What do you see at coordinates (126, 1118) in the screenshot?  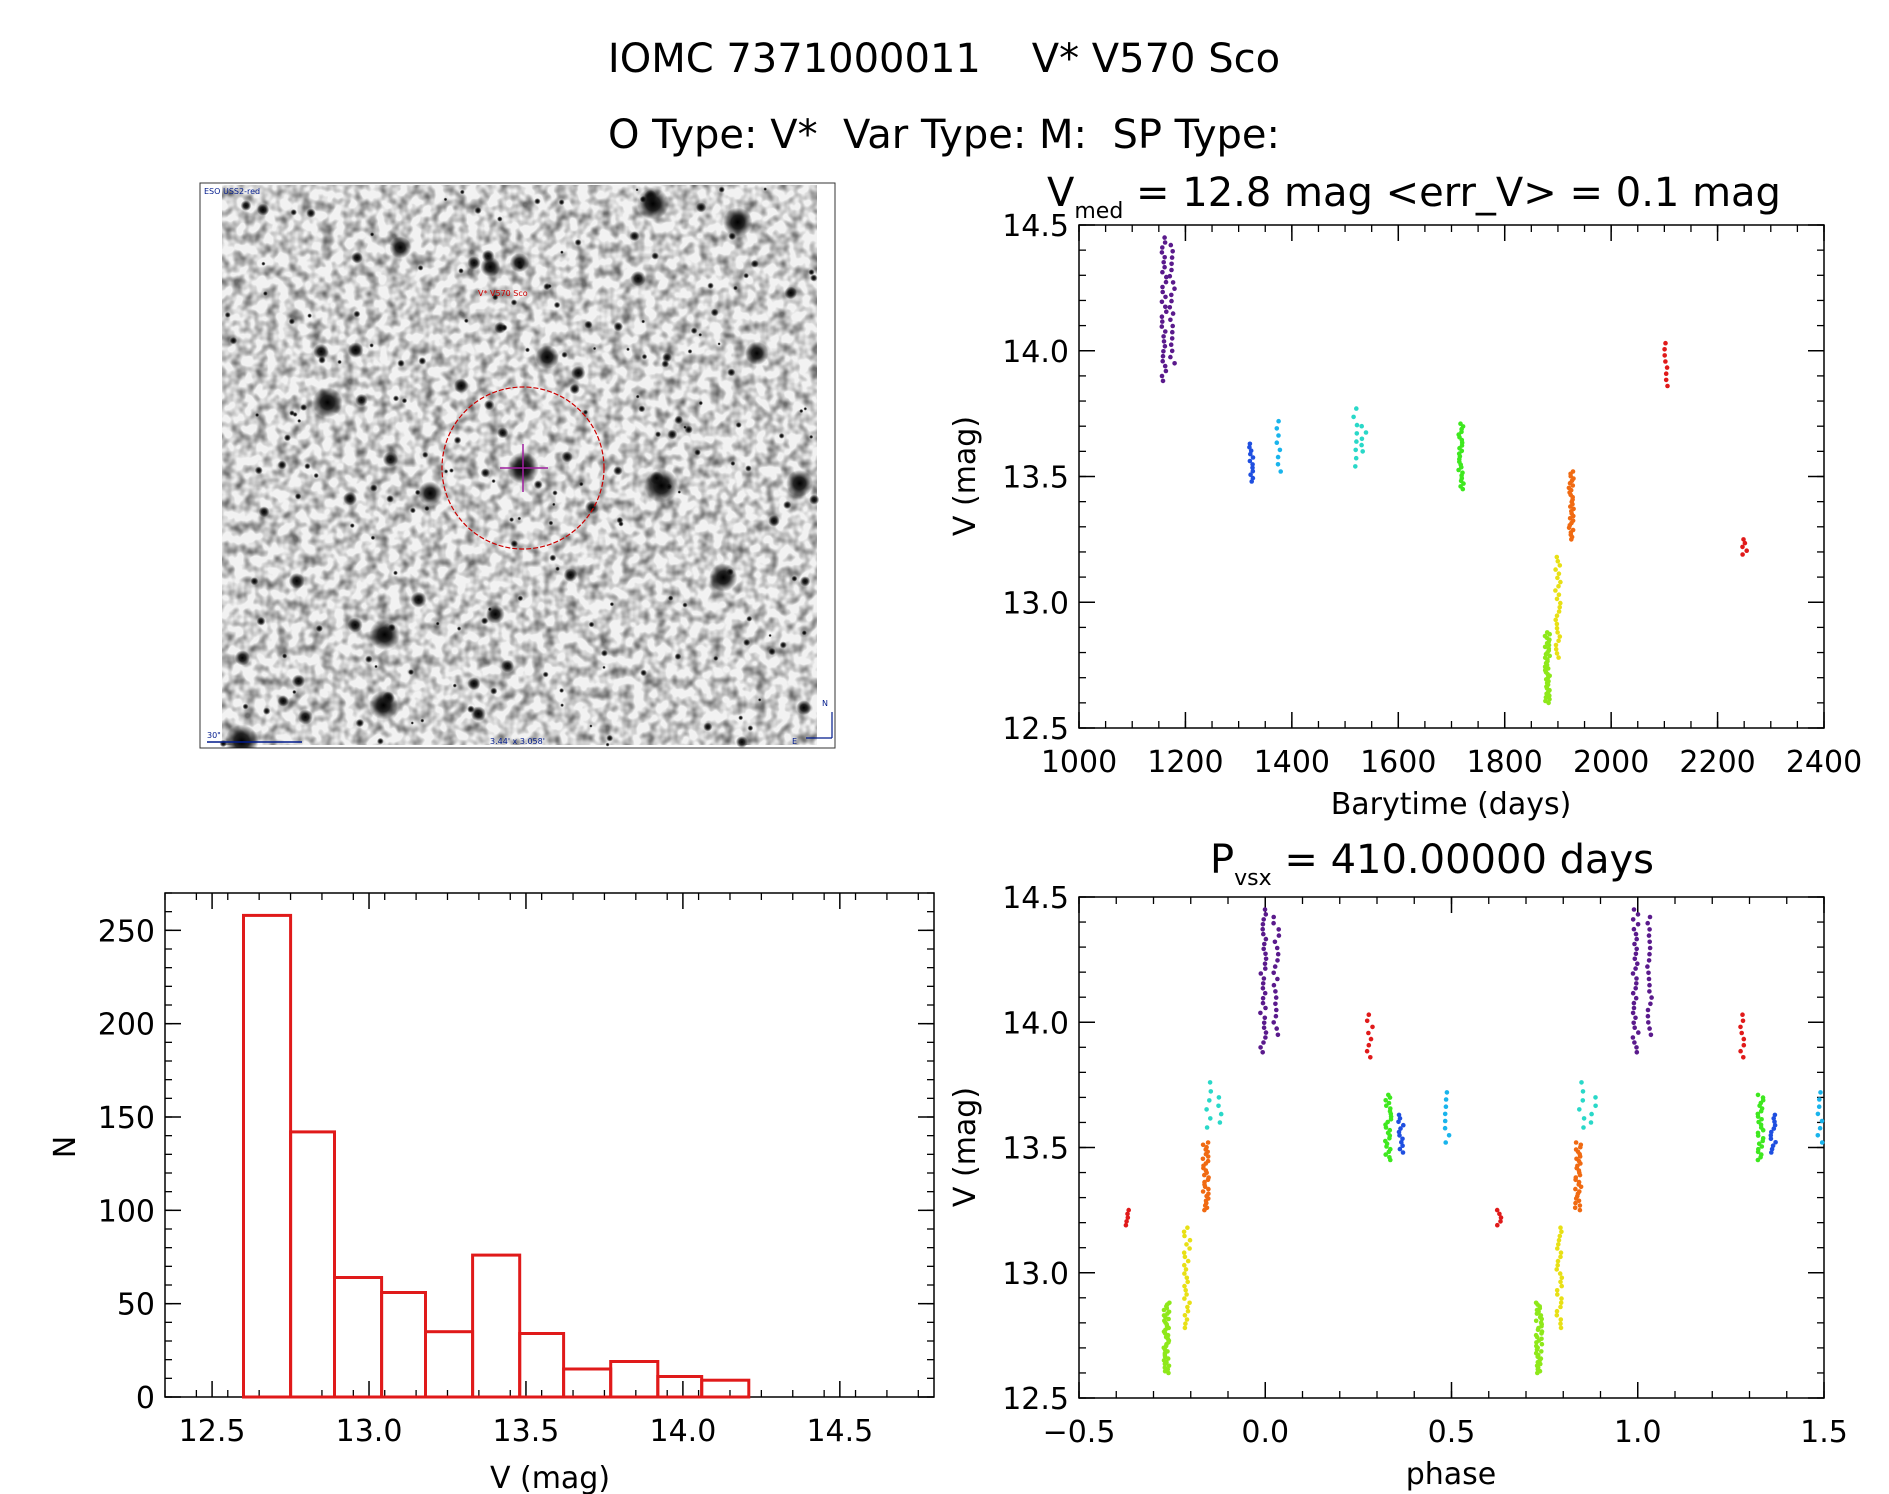 I see `histogram-y-tick-label: 150` at bounding box center [126, 1118].